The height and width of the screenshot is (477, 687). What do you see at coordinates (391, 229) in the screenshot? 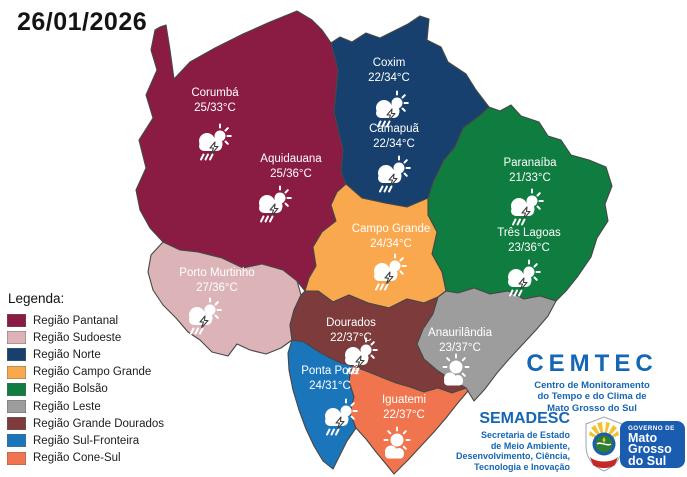
I see `city-name: Campo Grande` at bounding box center [391, 229].